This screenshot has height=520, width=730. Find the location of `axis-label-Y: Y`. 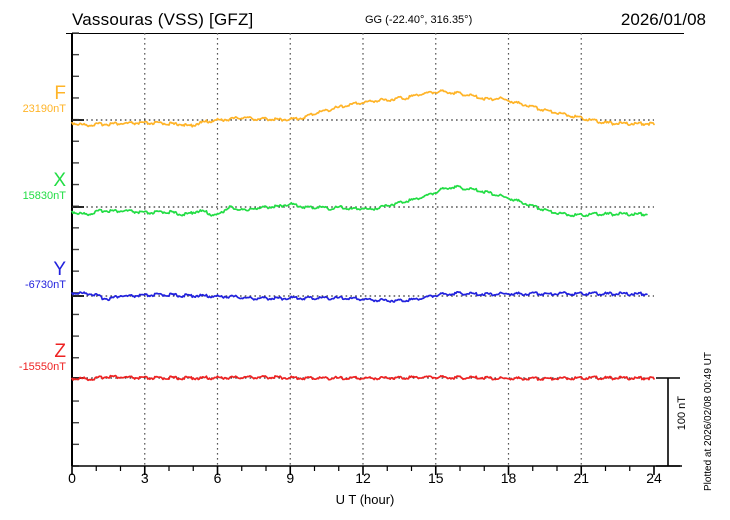

axis-label-Y: Y is located at coordinates (59, 269).